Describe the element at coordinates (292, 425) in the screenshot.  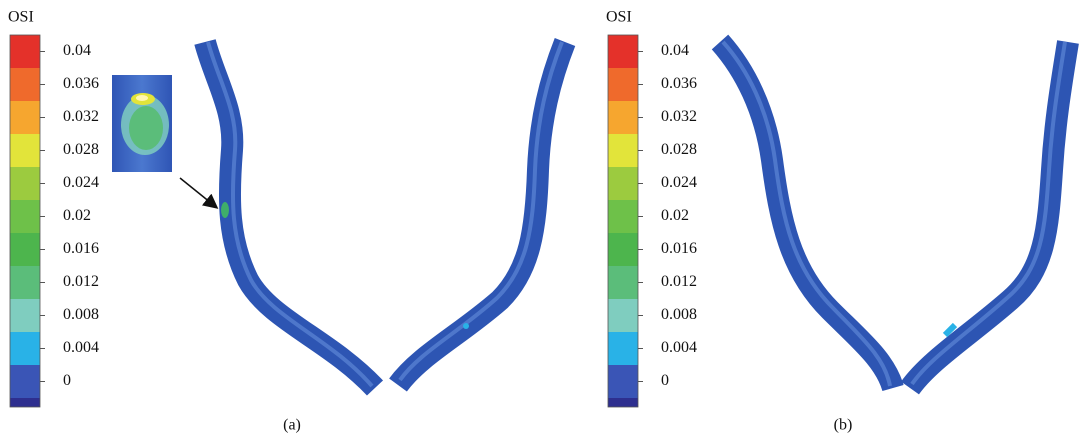
I see `panel-caption: (a)` at that location.